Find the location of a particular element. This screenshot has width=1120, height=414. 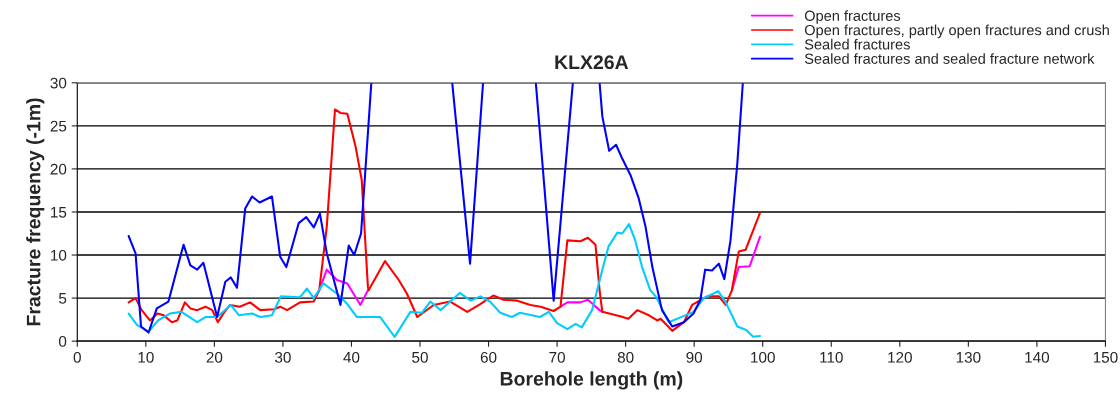

y-axis-title: Fracture frequency (-1m) is located at coordinates (35, 212).